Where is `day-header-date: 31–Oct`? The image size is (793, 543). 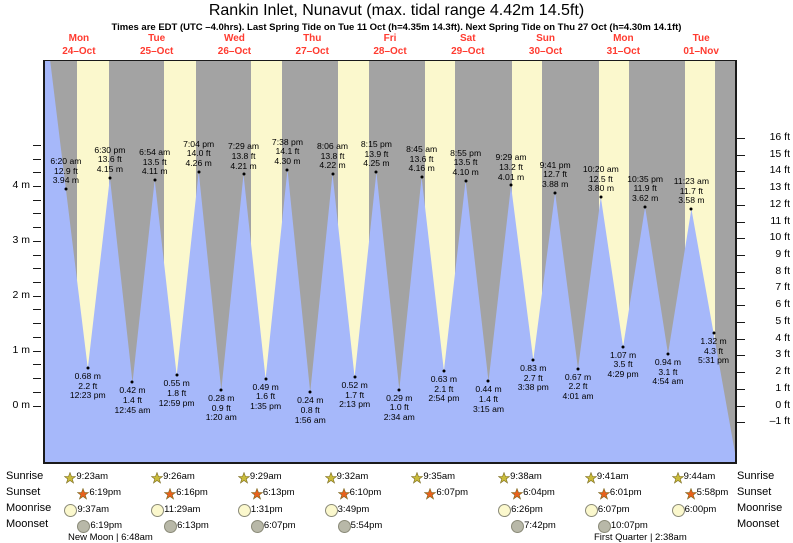 day-header-date: 31–Oct is located at coordinates (623, 51).